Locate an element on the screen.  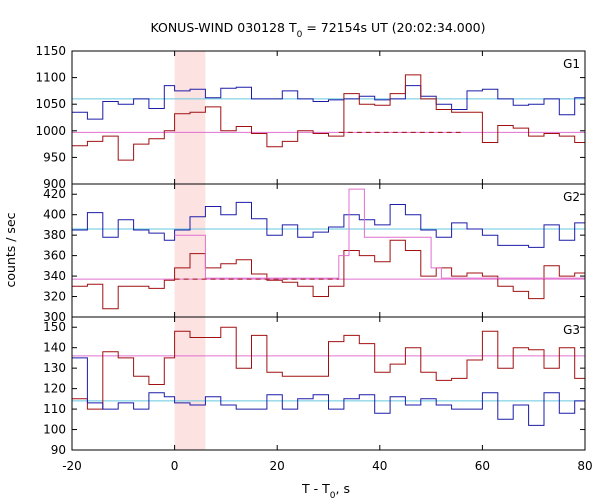
x-tick-label: 60 is located at coordinates (482, 466).